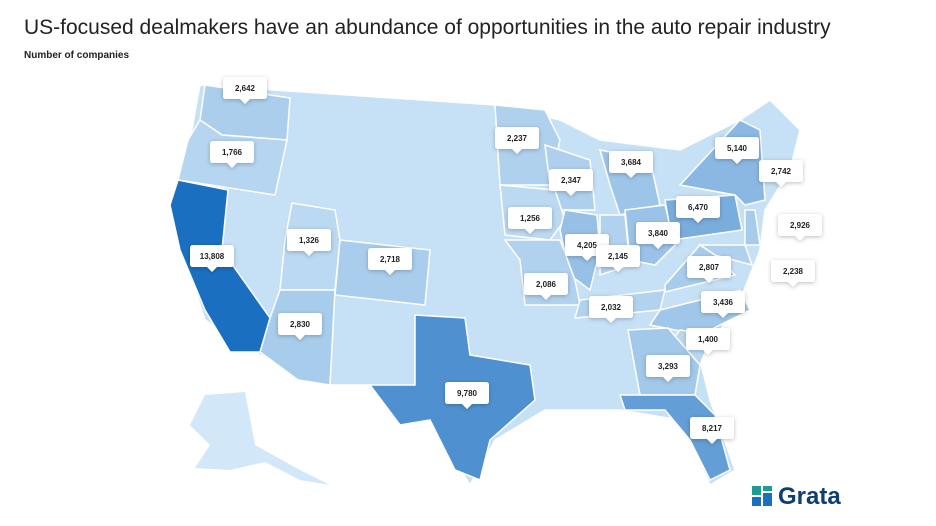 This screenshot has width=936, height=526. I want to click on value-label: 2,926, so click(800, 225).